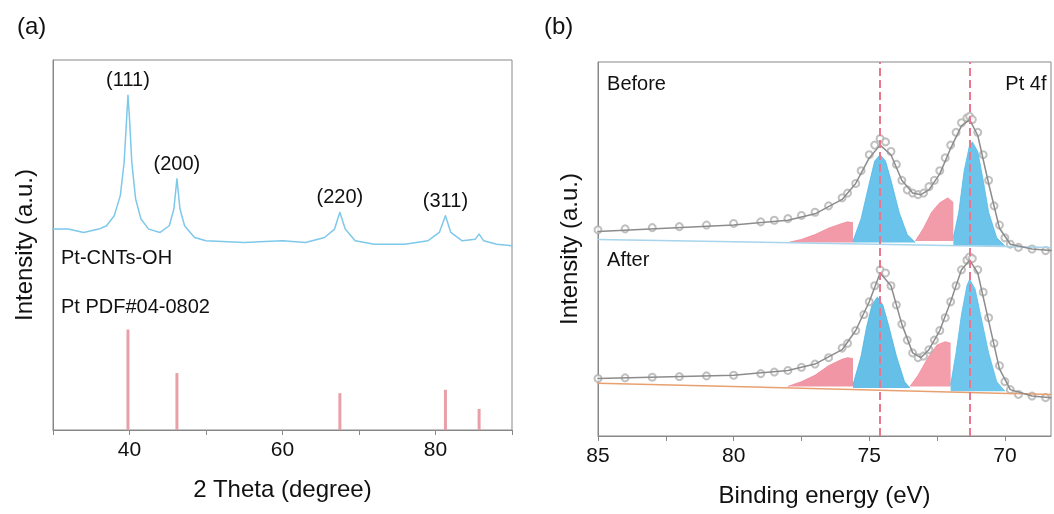 Image resolution: width=1054 pixels, height=514 pixels. Describe the element at coordinates (824, 494) in the screenshot. I see `x-axis-title: Binding energy (eV)` at that location.